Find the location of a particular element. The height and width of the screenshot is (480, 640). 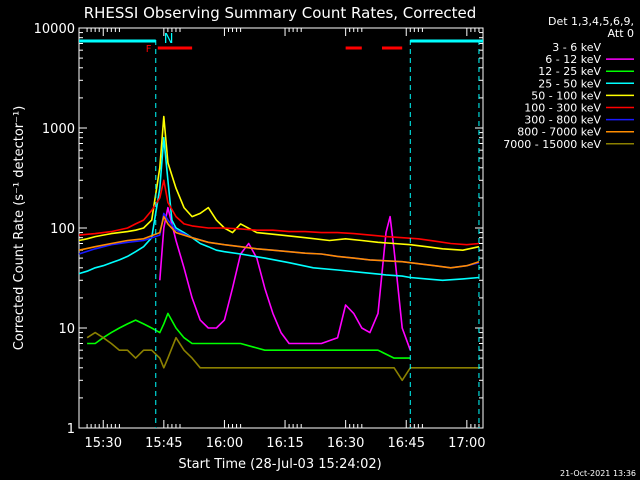

x-tick-label: 16:00 is located at coordinates (224, 443).